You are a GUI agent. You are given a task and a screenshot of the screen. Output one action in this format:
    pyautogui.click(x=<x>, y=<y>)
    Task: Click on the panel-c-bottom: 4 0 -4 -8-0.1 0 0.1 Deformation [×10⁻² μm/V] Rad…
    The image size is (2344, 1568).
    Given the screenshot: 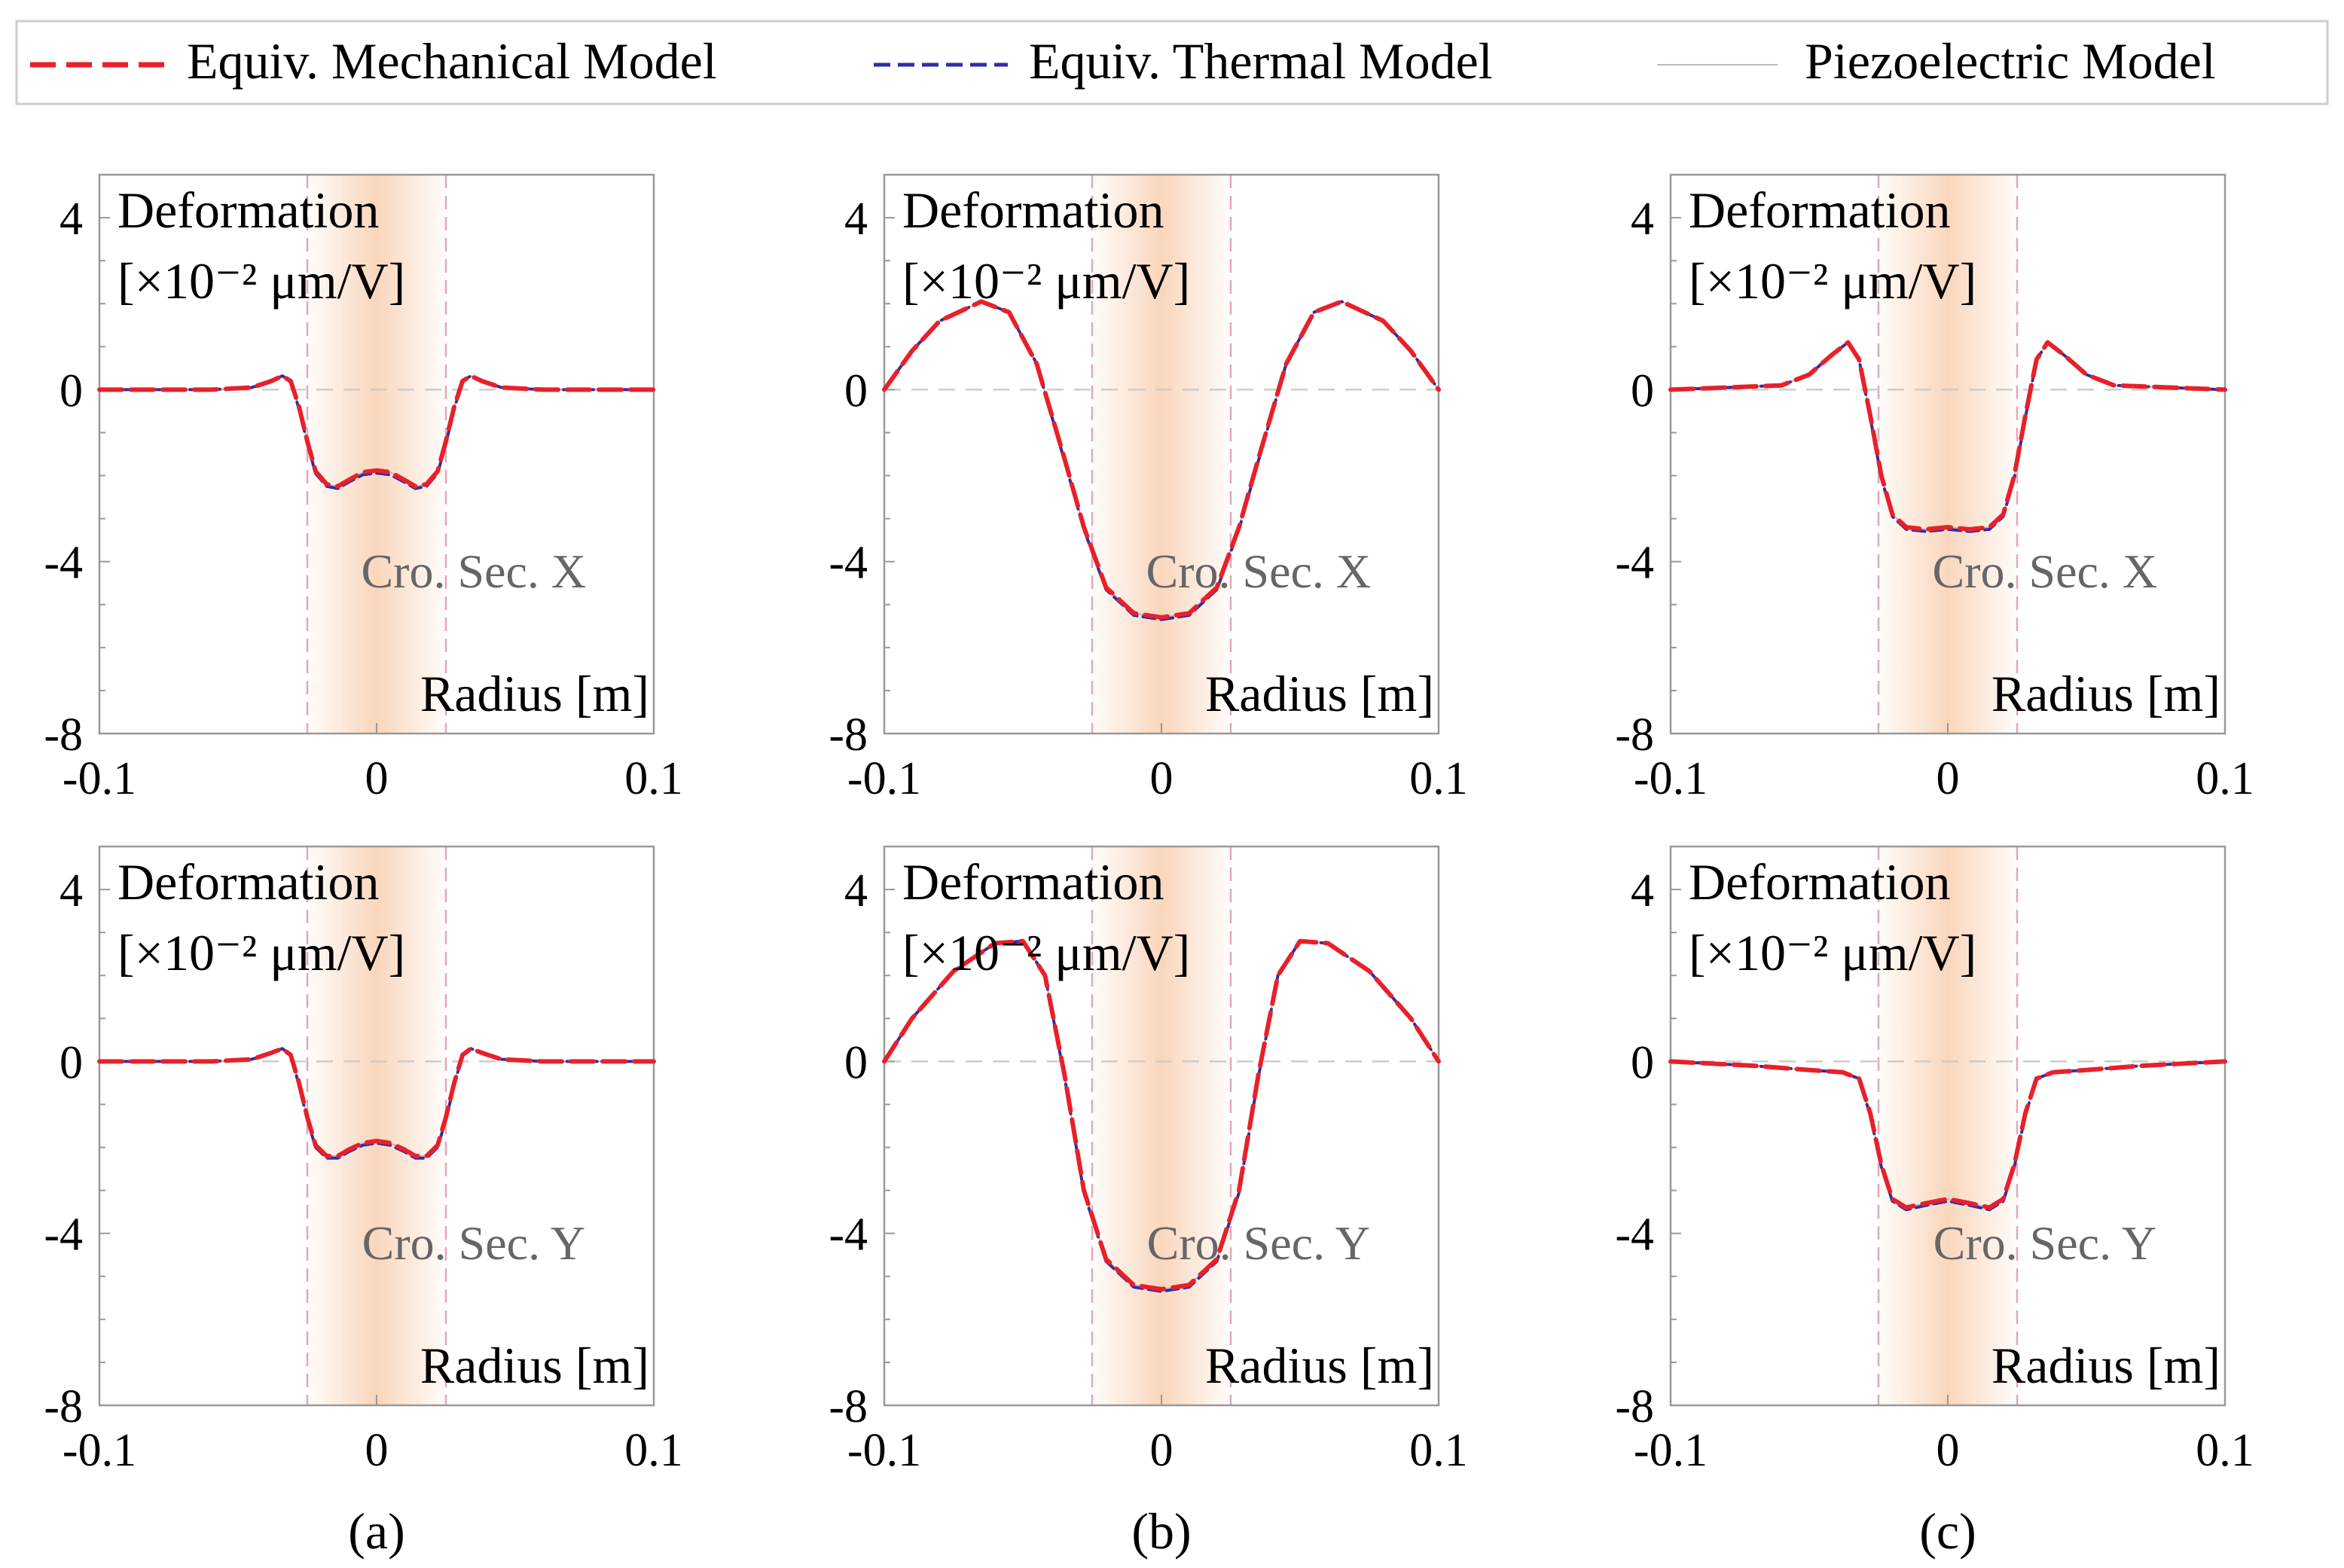 What is the action you would take?
    pyautogui.click(x=1934, y=1161)
    